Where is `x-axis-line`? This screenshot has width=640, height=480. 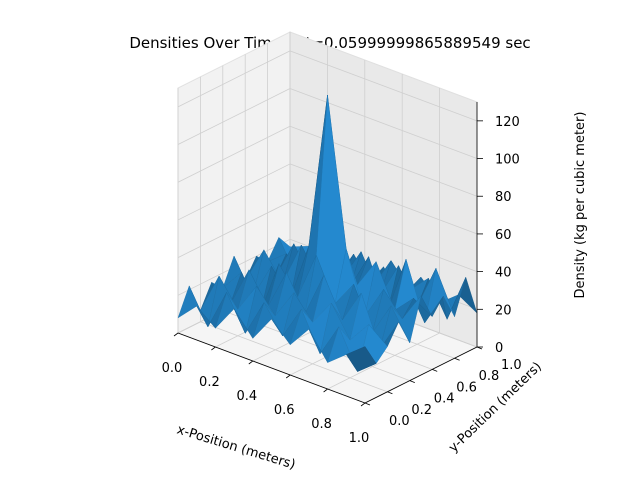
x-axis-line is located at coordinates (271, 368).